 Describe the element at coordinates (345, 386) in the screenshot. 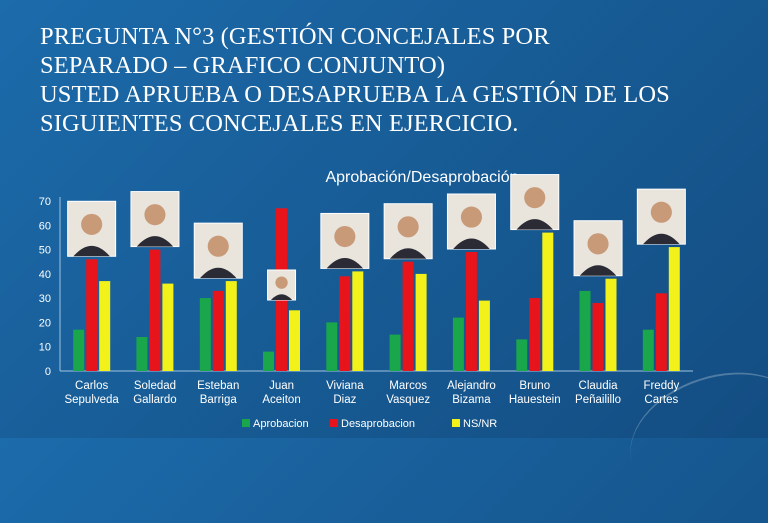

I see `x-tick-label: Viviana` at that location.